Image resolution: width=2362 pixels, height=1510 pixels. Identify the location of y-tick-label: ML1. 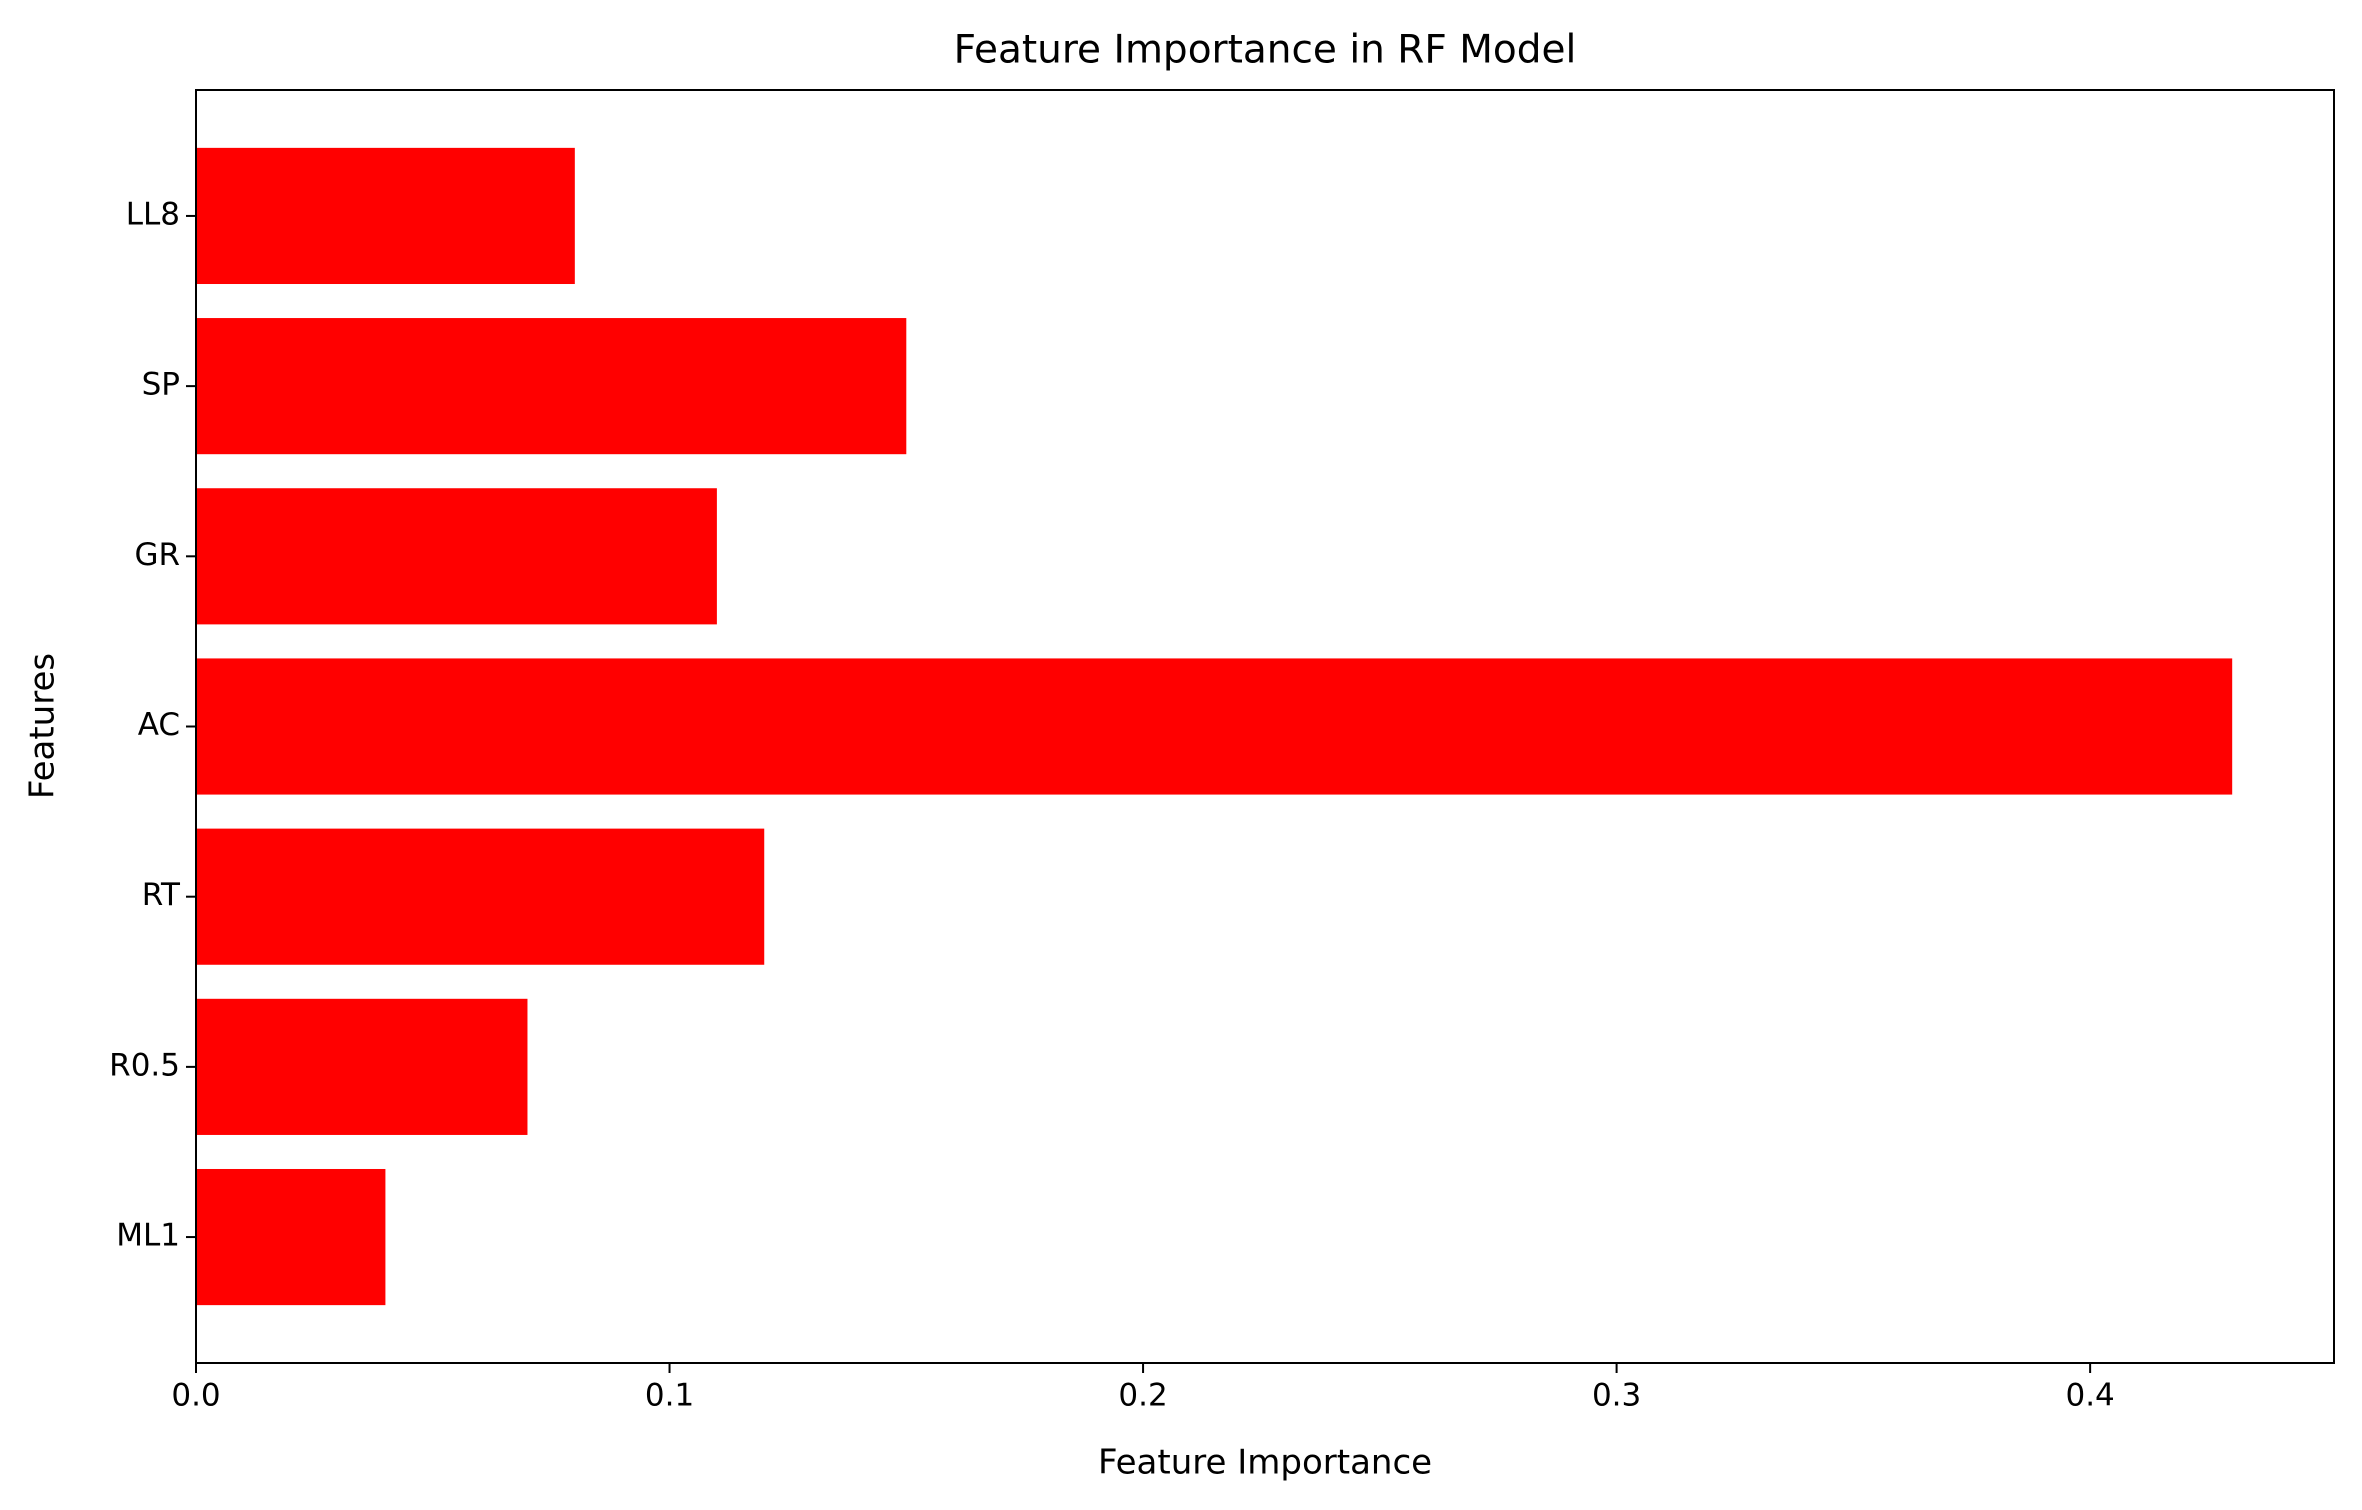
(148, 1236).